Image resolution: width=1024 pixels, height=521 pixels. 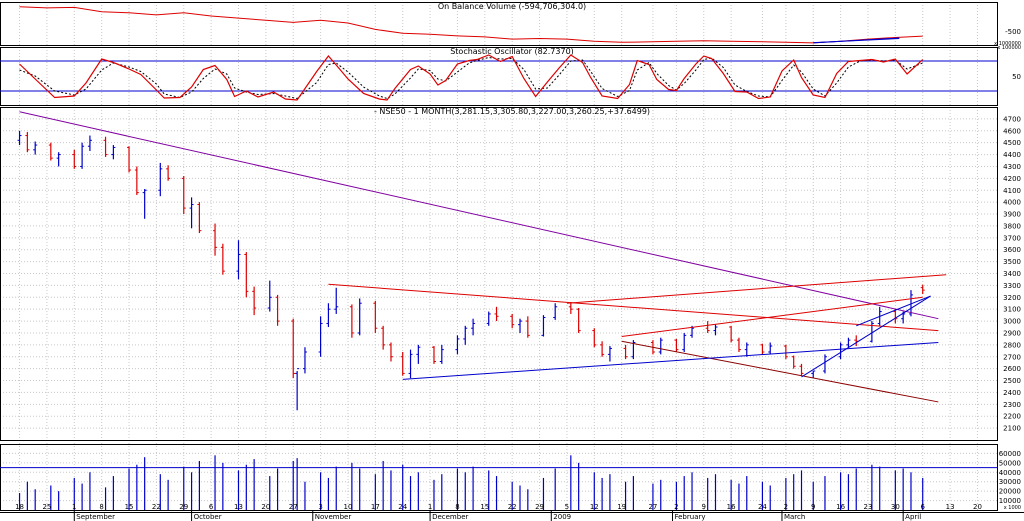 What do you see at coordinates (913, 517) in the screenshot?
I see `month-label: April` at bounding box center [913, 517].